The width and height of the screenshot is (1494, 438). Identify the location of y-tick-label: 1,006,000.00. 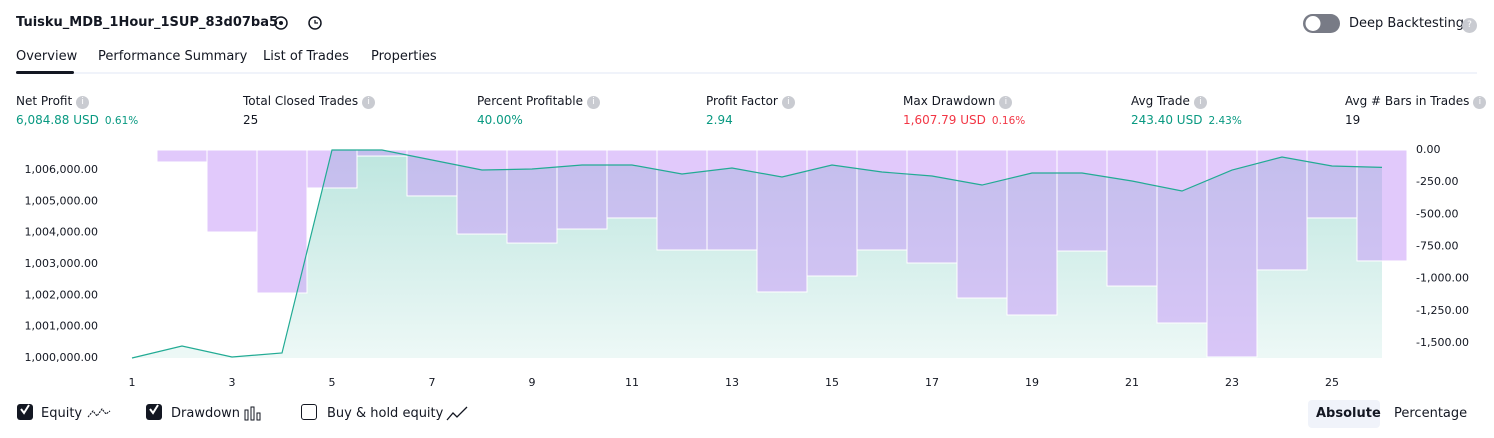
(61, 169).